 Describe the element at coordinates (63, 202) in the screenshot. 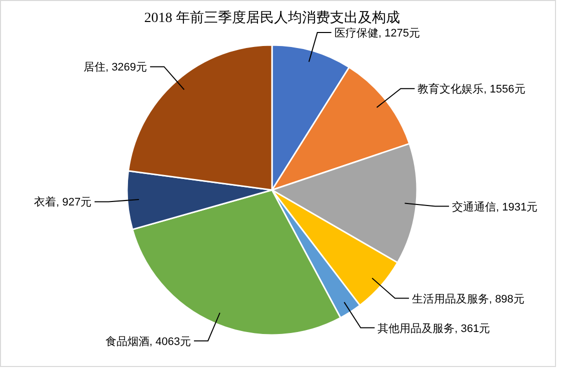

I see `slice-label: 衣着, 927元` at that location.